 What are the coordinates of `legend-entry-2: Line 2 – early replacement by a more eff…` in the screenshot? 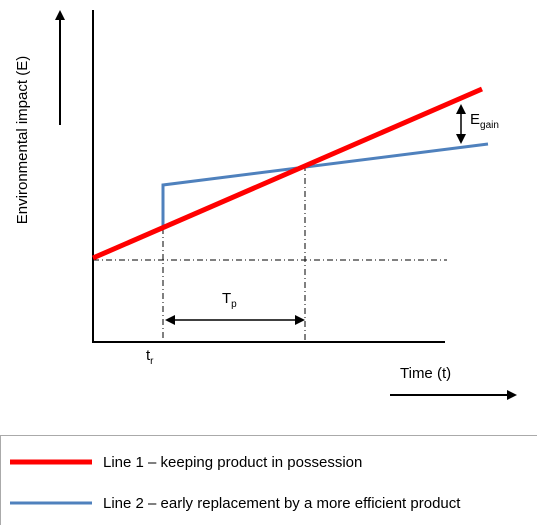 It's located at (282, 503).